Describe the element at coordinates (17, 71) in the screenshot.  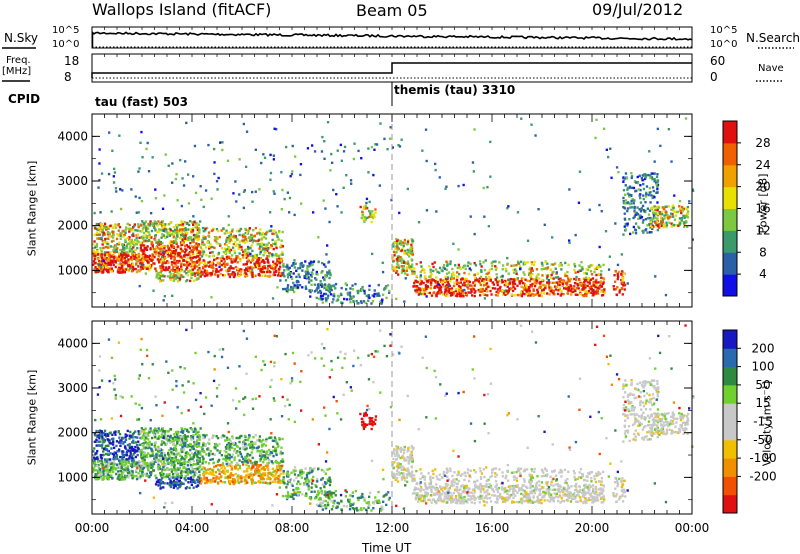
I see `freq-unit-label: [MHz]` at that location.